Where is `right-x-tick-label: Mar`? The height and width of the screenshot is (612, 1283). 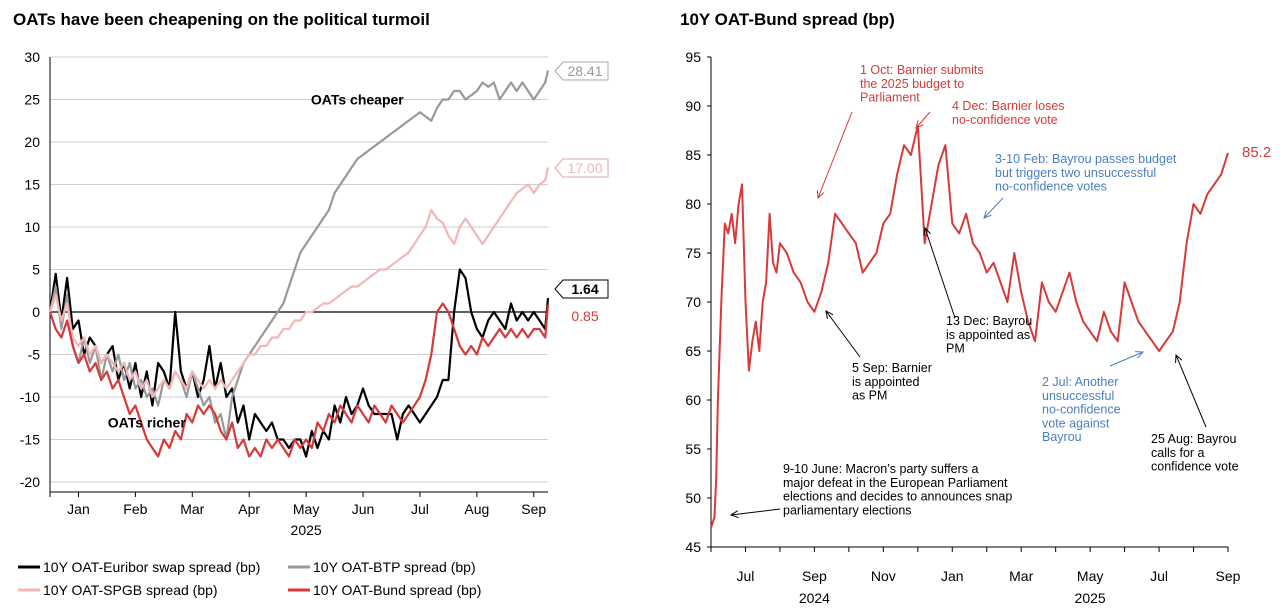 right-x-tick-label: Mar is located at coordinates (1021, 576).